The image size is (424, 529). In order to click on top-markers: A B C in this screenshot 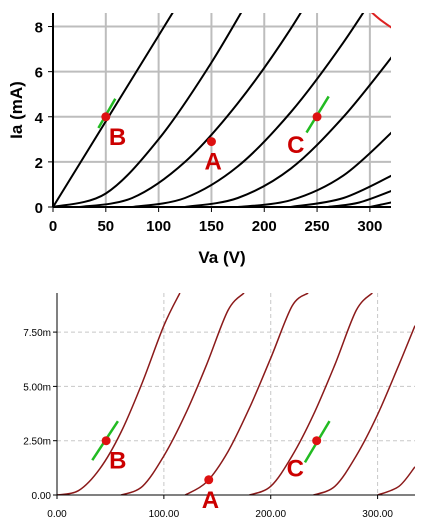, I will do `click(213, 135)`.